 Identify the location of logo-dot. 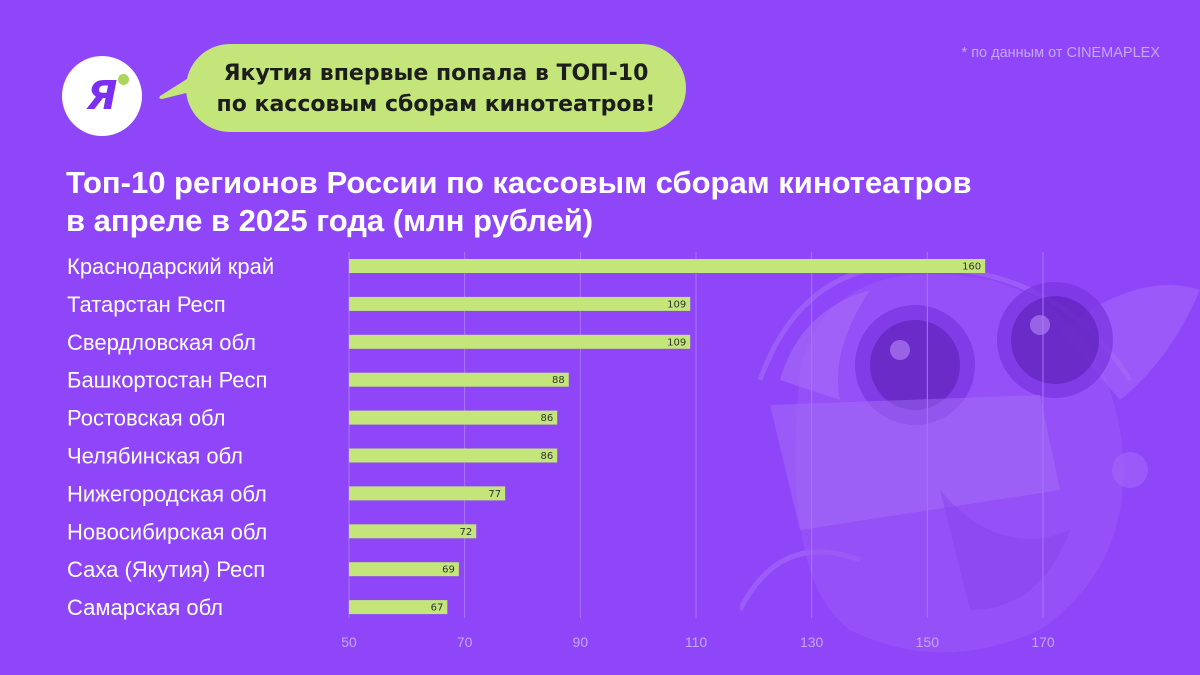
(123, 79).